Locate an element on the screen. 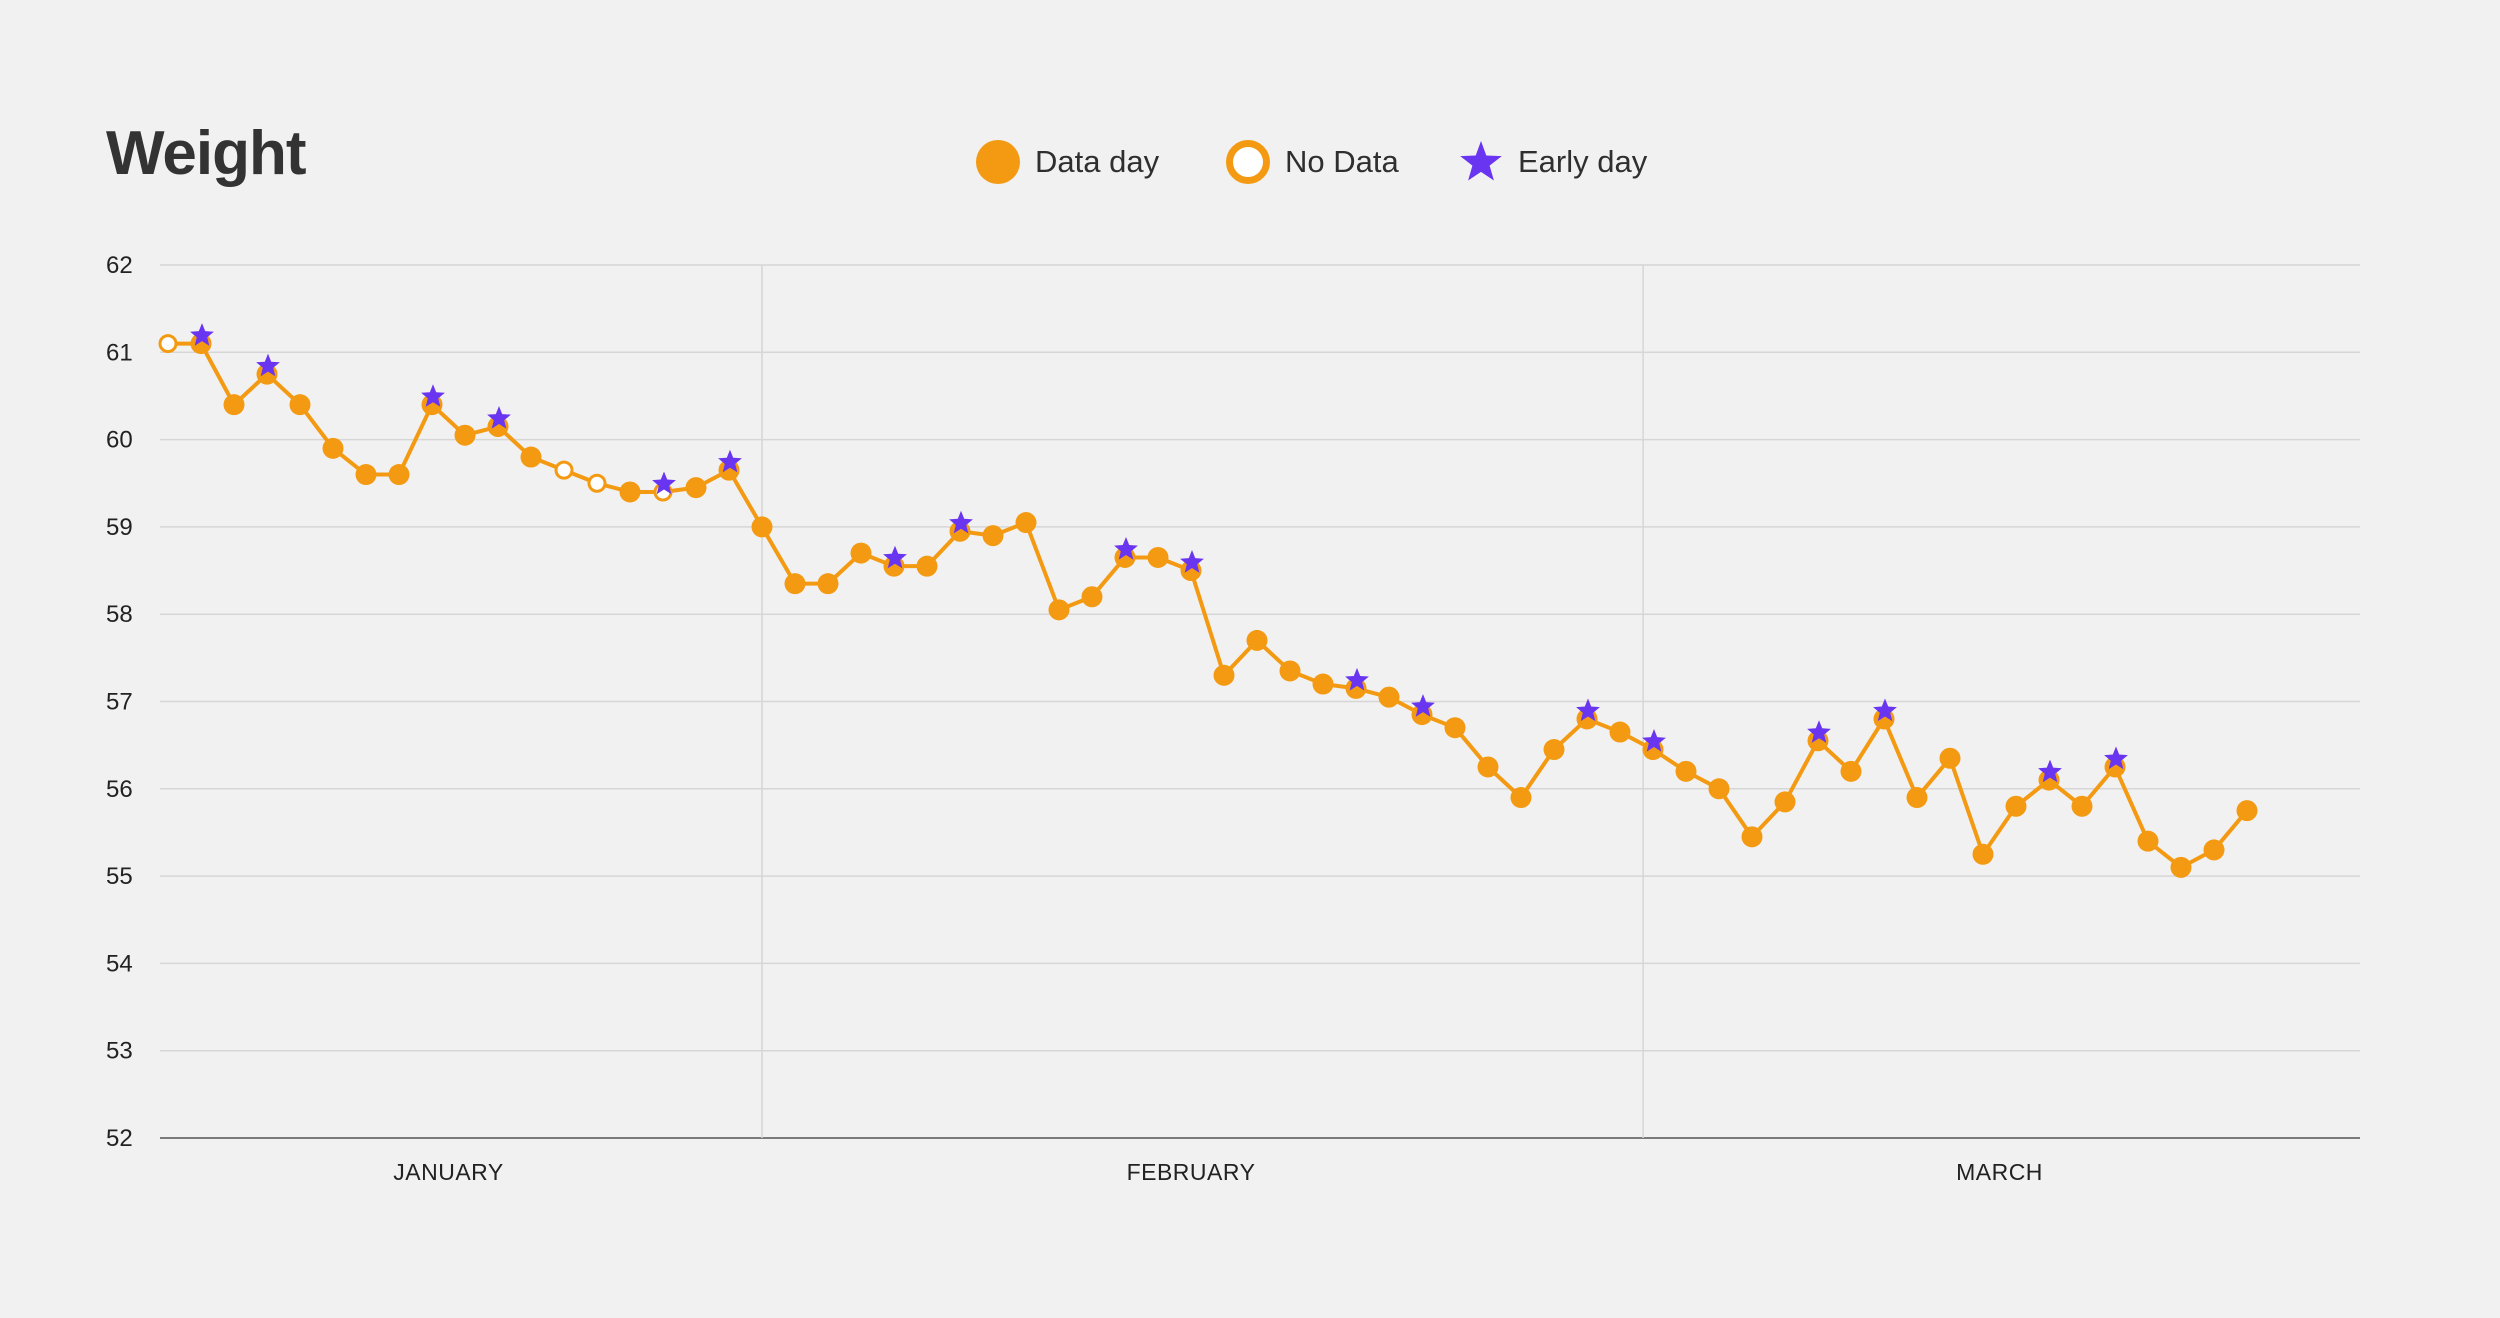  y-tick-label: 56 is located at coordinates (119, 789).